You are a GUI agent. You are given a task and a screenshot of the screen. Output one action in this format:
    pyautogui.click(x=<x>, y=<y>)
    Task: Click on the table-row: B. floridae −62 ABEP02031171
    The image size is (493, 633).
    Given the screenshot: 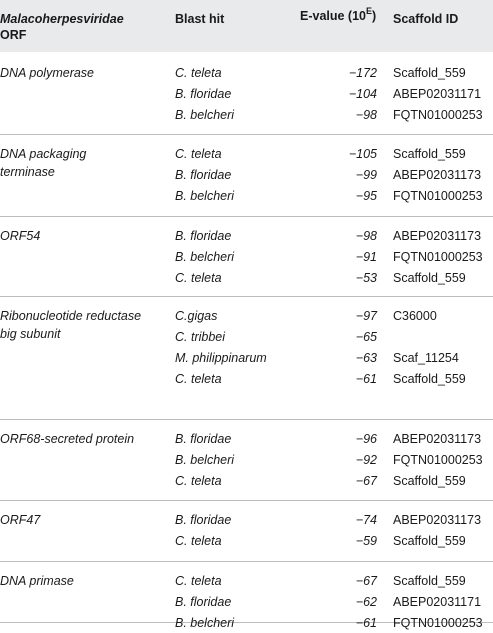 What is the action you would take?
    pyautogui.click(x=246, y=602)
    